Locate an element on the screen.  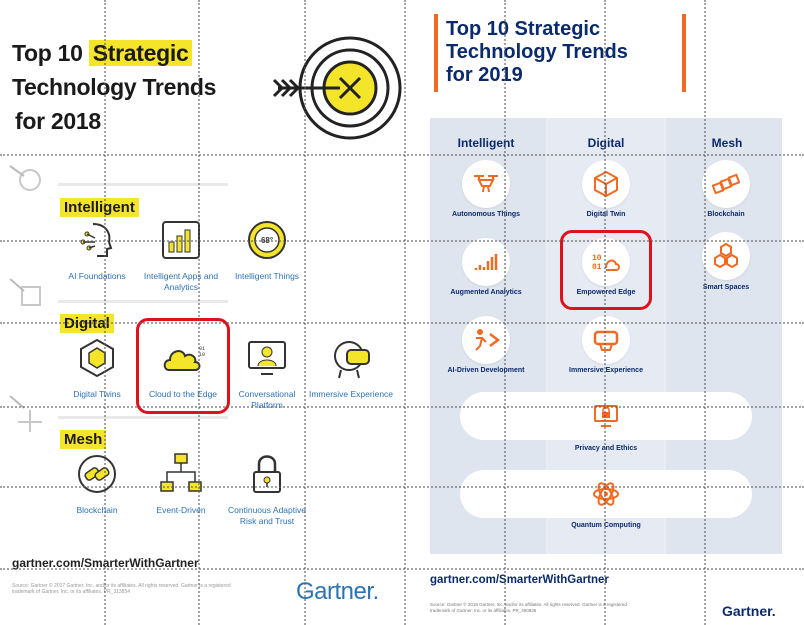
title-prefix: Top 10 is located at coordinates (50, 53).